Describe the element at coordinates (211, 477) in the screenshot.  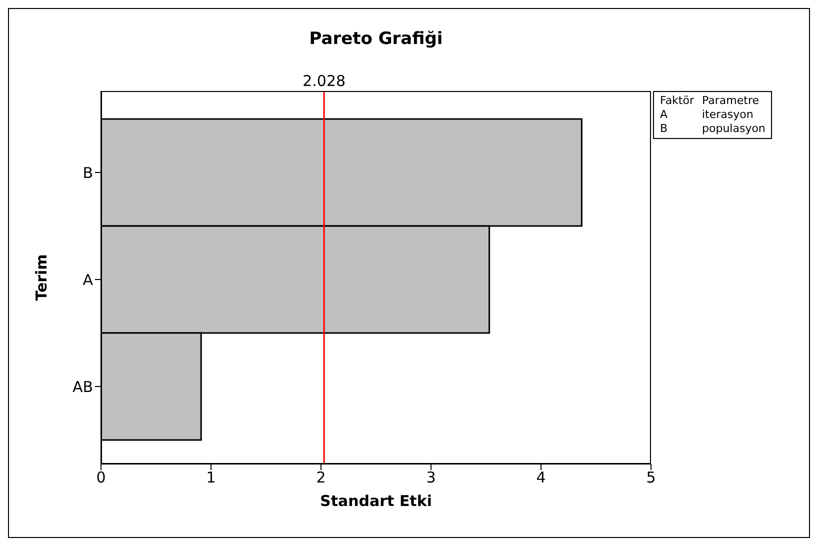
I see `x-tick-label: 1` at that location.